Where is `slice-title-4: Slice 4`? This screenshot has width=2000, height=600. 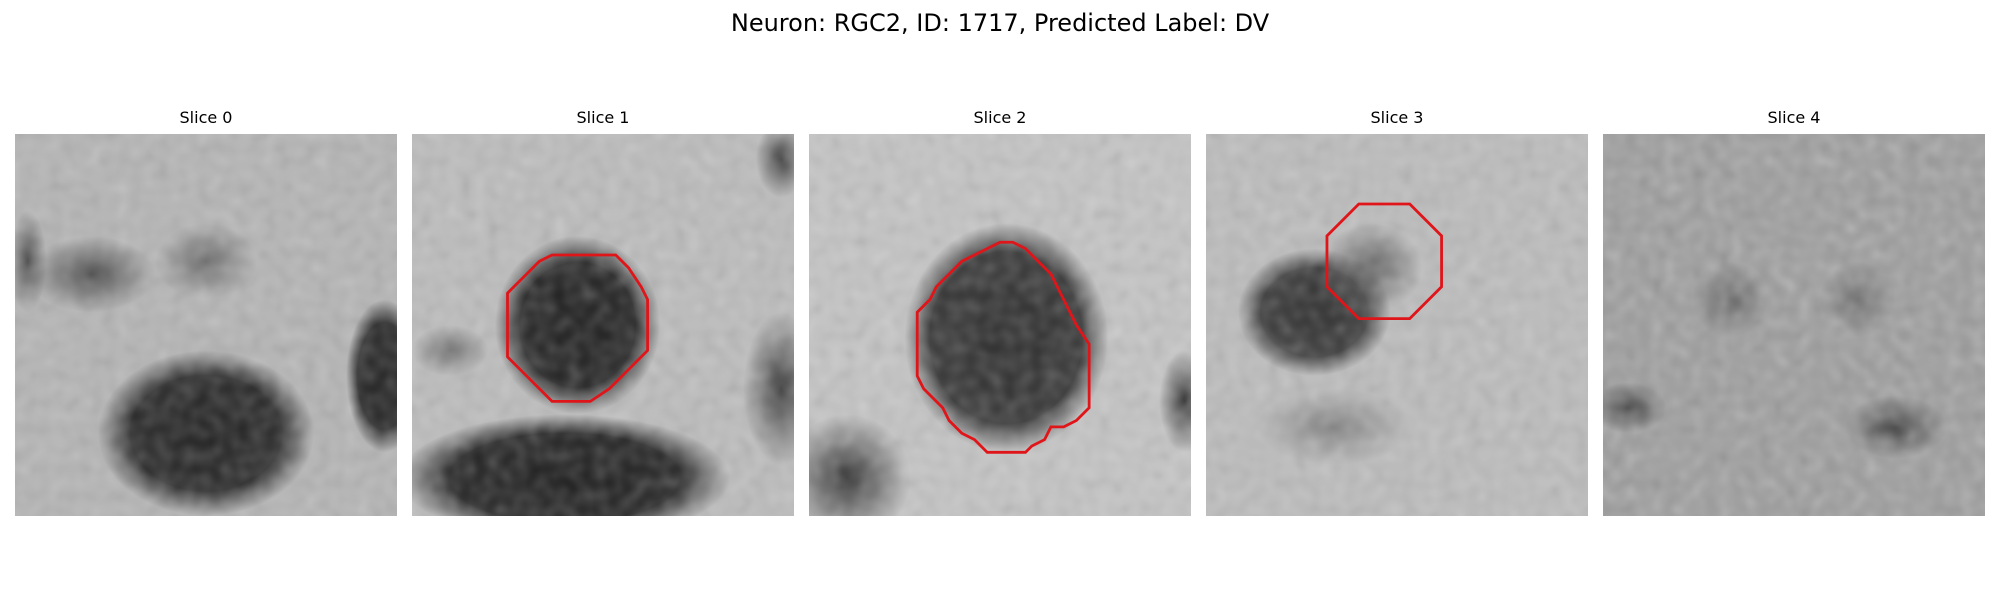
slice-title-4: Slice 4 is located at coordinates (1794, 117).